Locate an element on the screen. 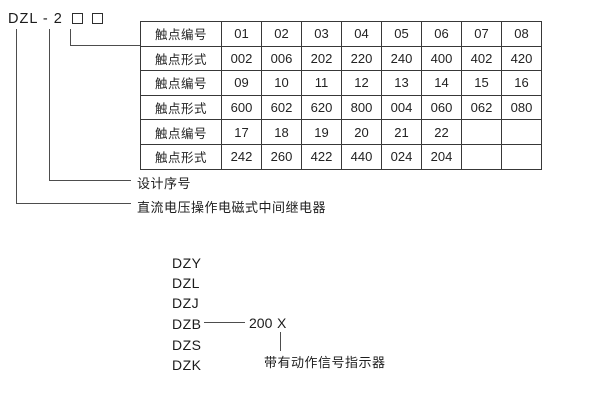 The image size is (600, 400). value-cell: 06 is located at coordinates (441, 34).